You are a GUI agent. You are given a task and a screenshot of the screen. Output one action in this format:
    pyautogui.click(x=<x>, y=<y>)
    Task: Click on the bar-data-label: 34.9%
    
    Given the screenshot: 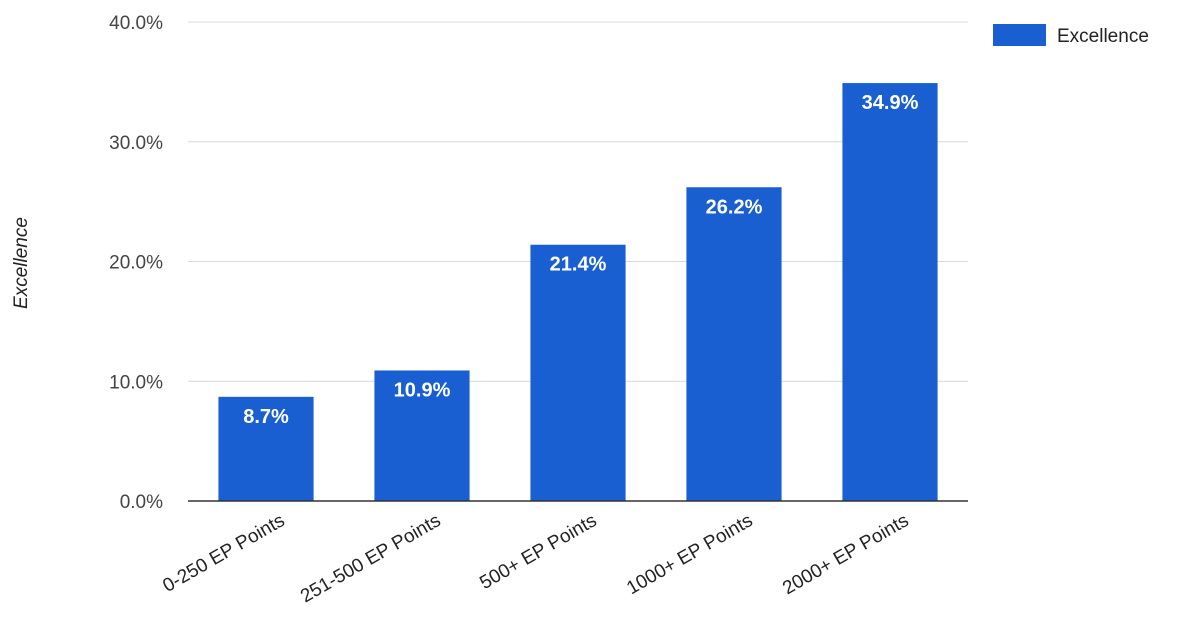 What is the action you would take?
    pyautogui.click(x=890, y=103)
    